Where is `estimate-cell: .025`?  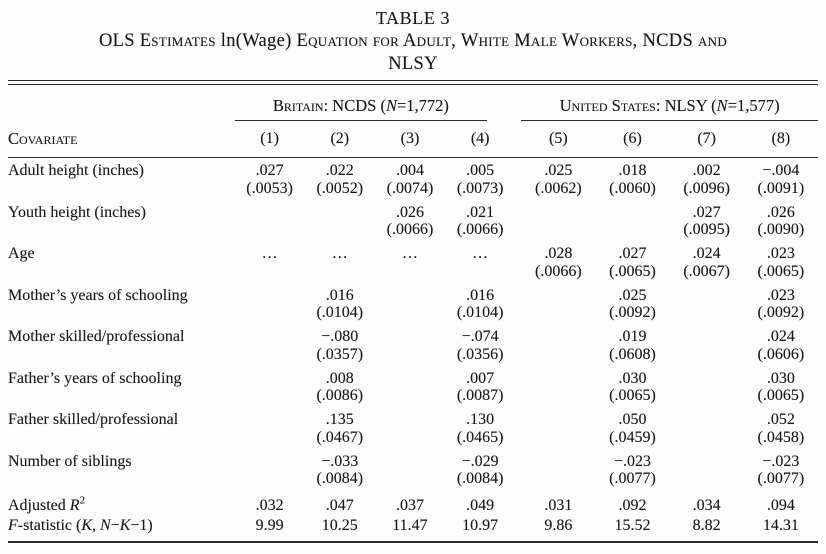
estimate-cell: .025 is located at coordinates (632, 295).